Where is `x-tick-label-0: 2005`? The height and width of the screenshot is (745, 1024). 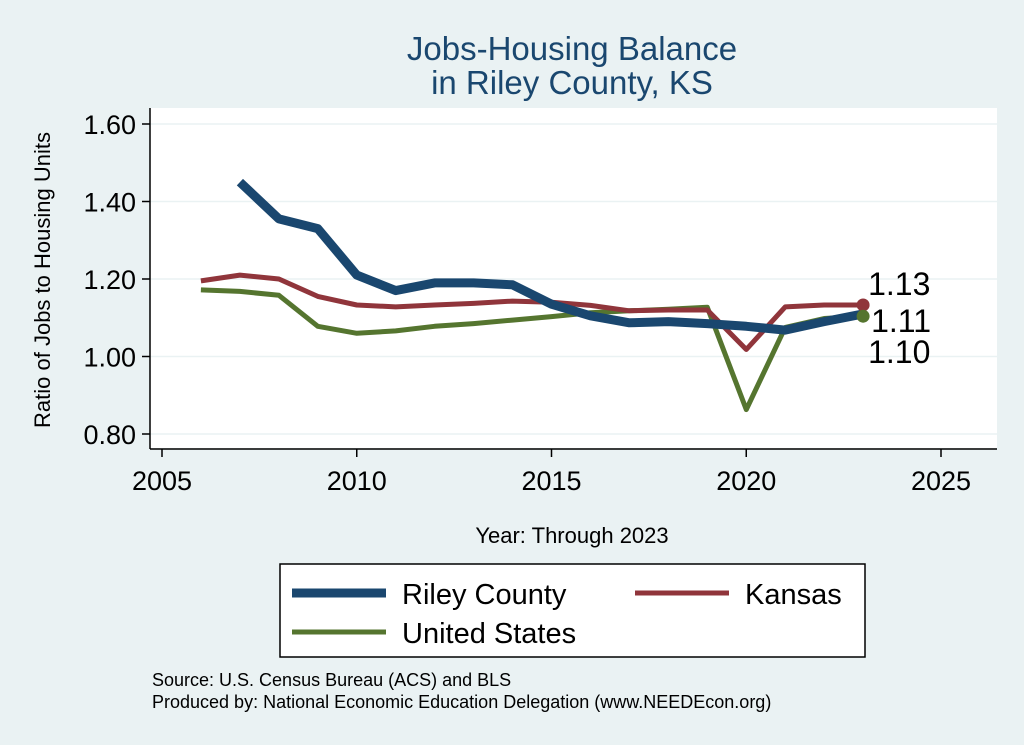 x-tick-label-0: 2005 is located at coordinates (162, 481).